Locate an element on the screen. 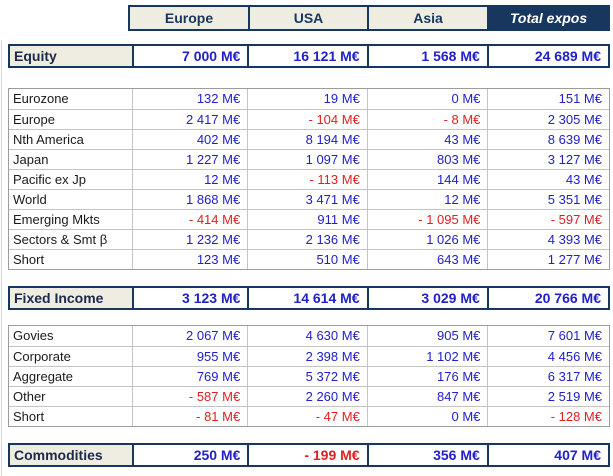 The width and height of the screenshot is (613, 476). cell-value: 847 M€ is located at coordinates (427, 396).